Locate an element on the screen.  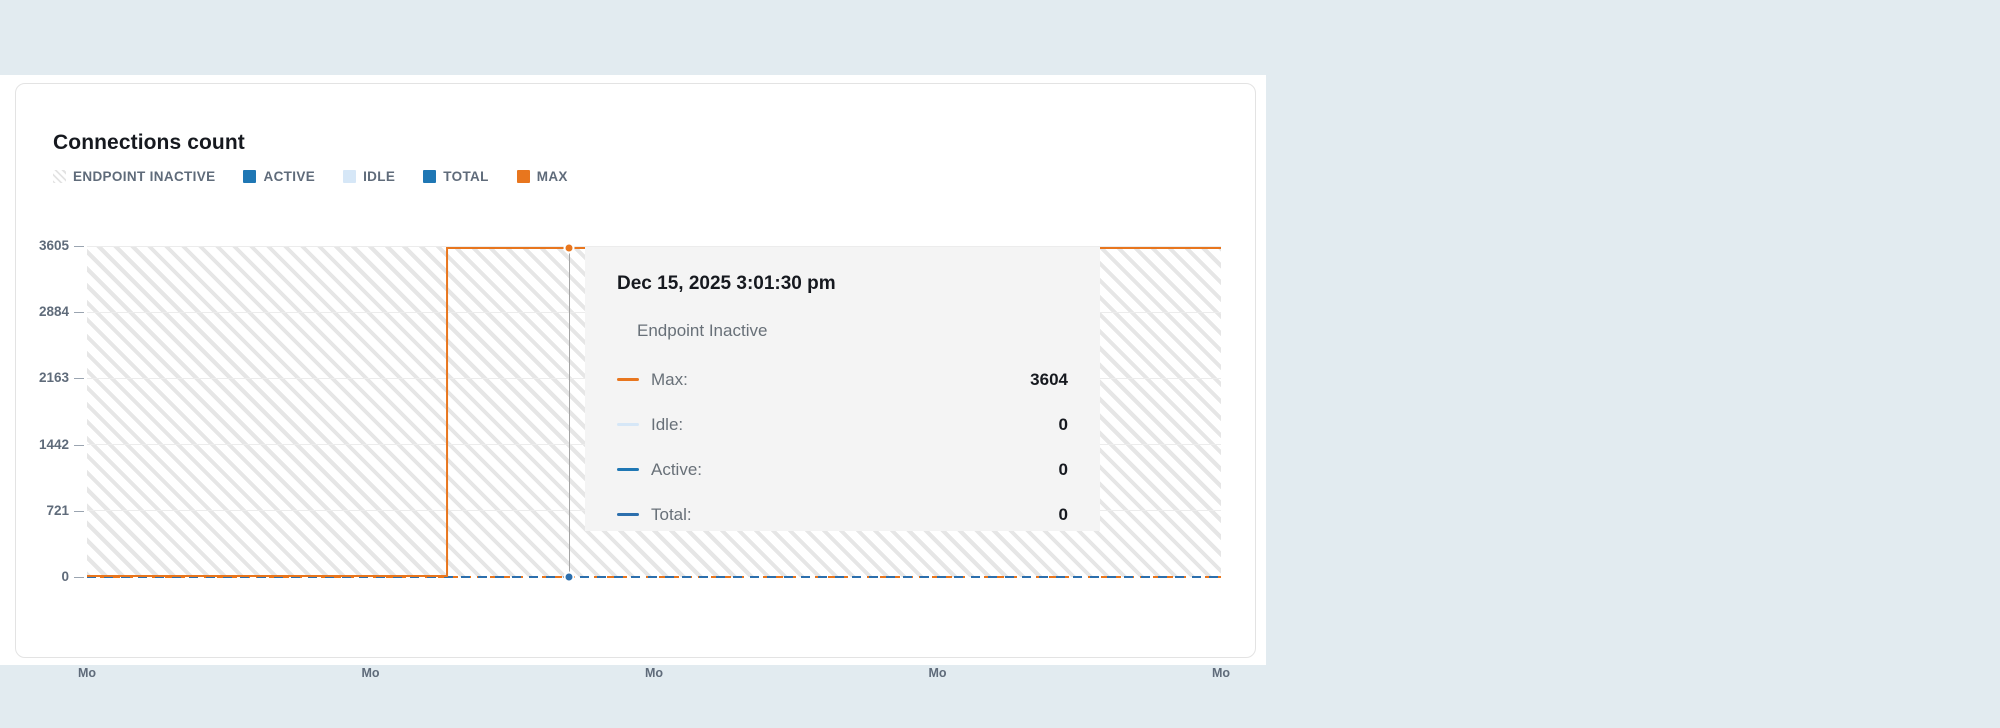
y-axis-tick-label: 1442 is located at coordinates (53, 444).